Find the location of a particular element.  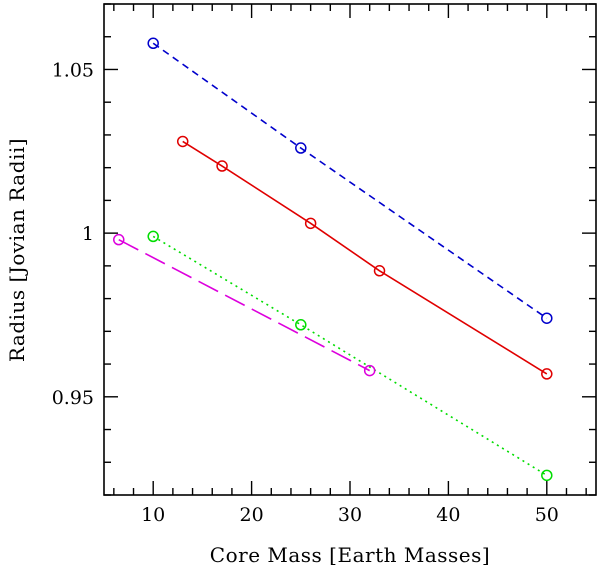

y-tick-label: 1 is located at coordinates (88, 234).